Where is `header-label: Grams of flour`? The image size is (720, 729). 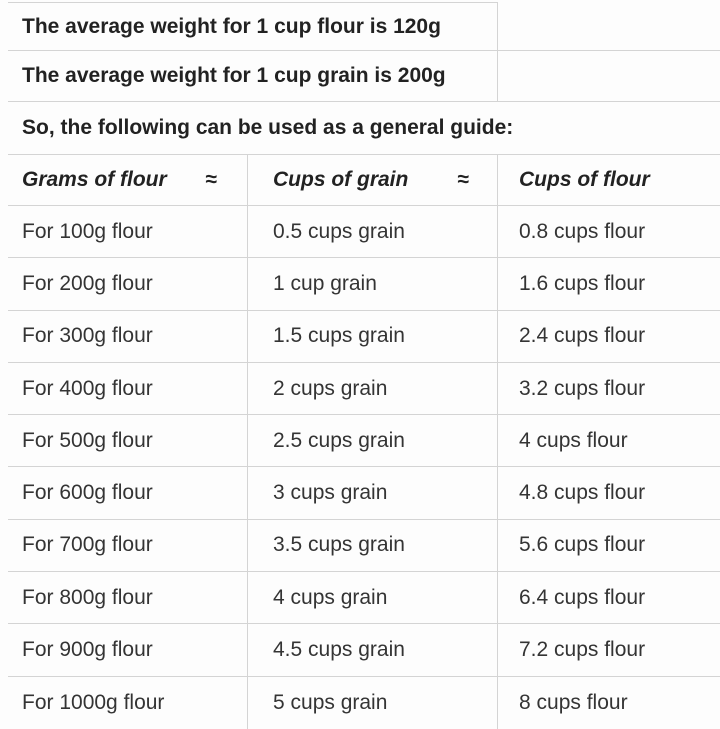
header-label: Grams of flour is located at coordinates (94, 179).